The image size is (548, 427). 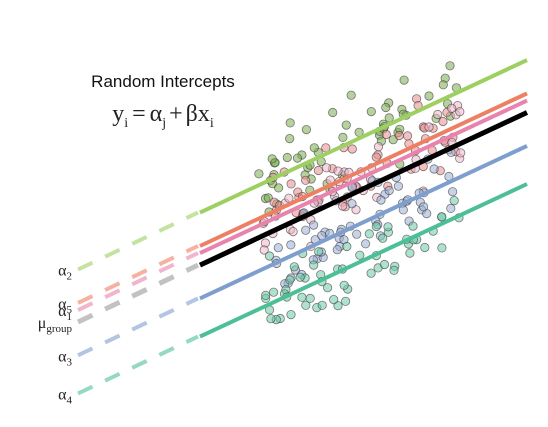 I want to click on label-sub: 3, so click(x=70, y=362).